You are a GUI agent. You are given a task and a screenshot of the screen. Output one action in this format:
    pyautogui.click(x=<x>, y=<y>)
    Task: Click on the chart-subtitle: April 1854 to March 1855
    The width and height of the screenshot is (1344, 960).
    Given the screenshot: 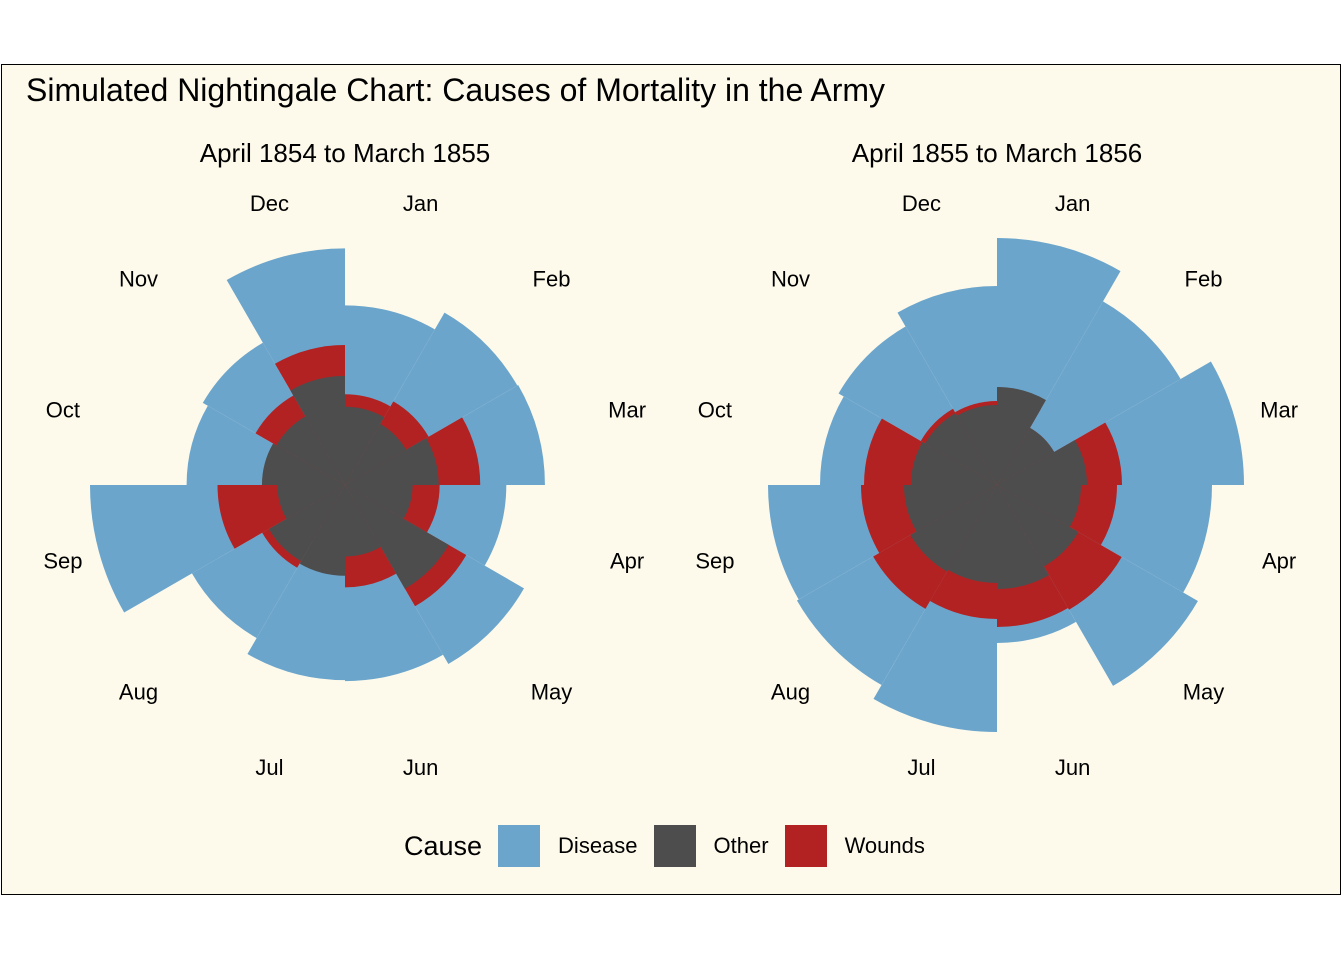 What is the action you would take?
    pyautogui.click(x=345, y=153)
    